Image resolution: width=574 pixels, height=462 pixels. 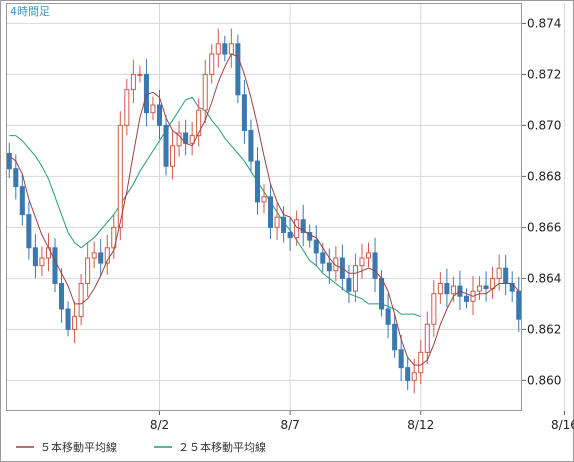 I want to click on y-tick-label: 0.872, so click(x=544, y=74).